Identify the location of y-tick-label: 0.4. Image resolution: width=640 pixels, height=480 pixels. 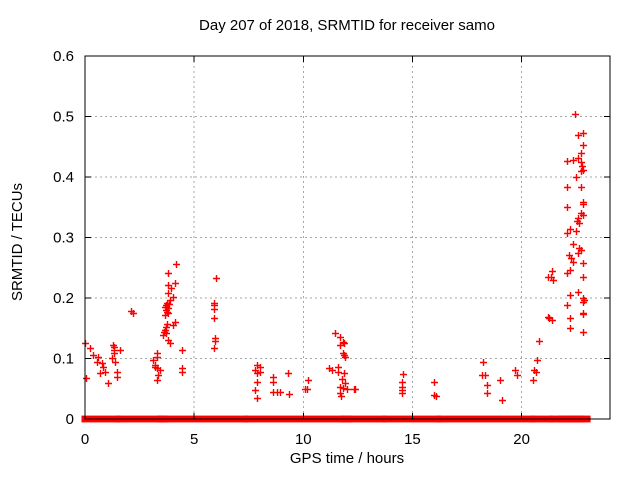
(63, 177).